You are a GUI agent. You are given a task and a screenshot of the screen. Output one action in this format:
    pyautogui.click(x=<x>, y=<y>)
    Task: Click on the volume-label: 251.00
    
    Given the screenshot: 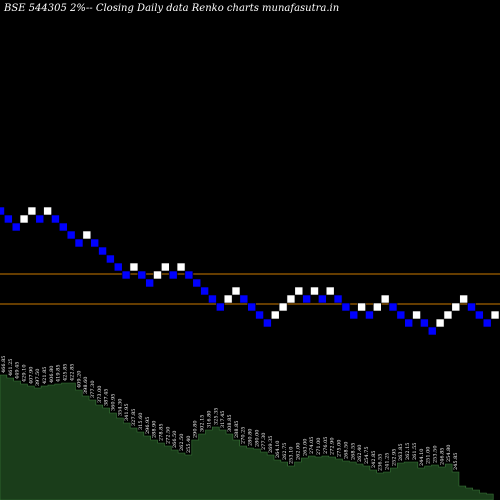 What is the action you would take?
    pyautogui.click(x=429, y=456)
    